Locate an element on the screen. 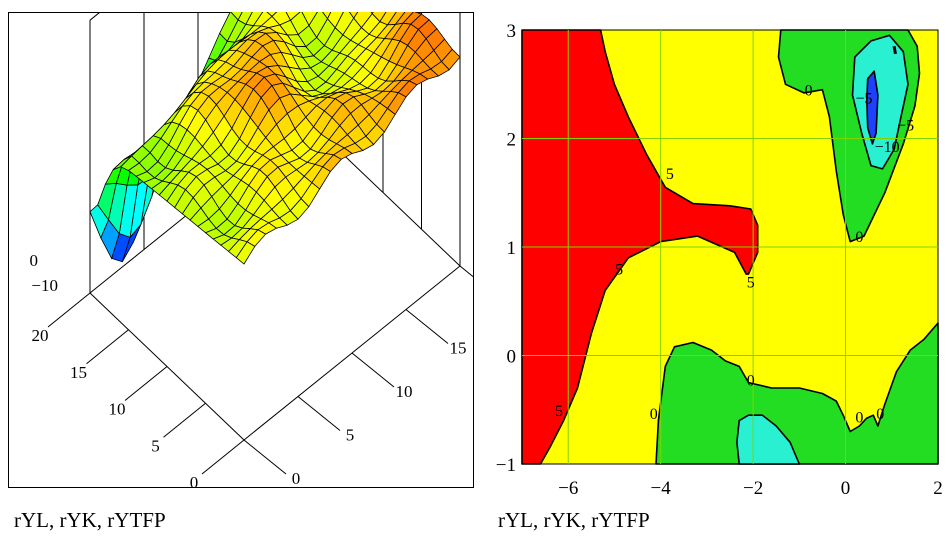  y-tick-label: 3 is located at coordinates (512, 31).